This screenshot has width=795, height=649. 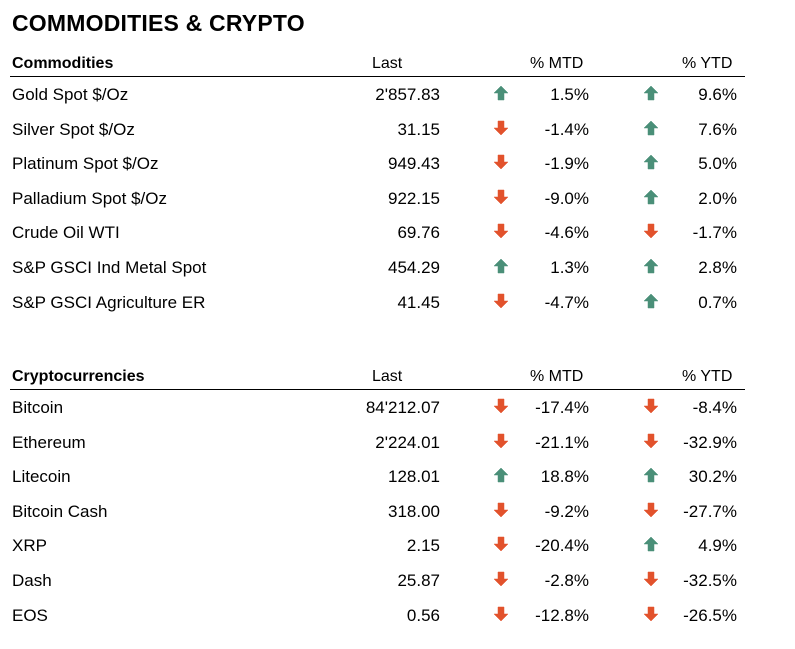 I want to click on row-name: Platinum Spot $/Oz, so click(x=85, y=164).